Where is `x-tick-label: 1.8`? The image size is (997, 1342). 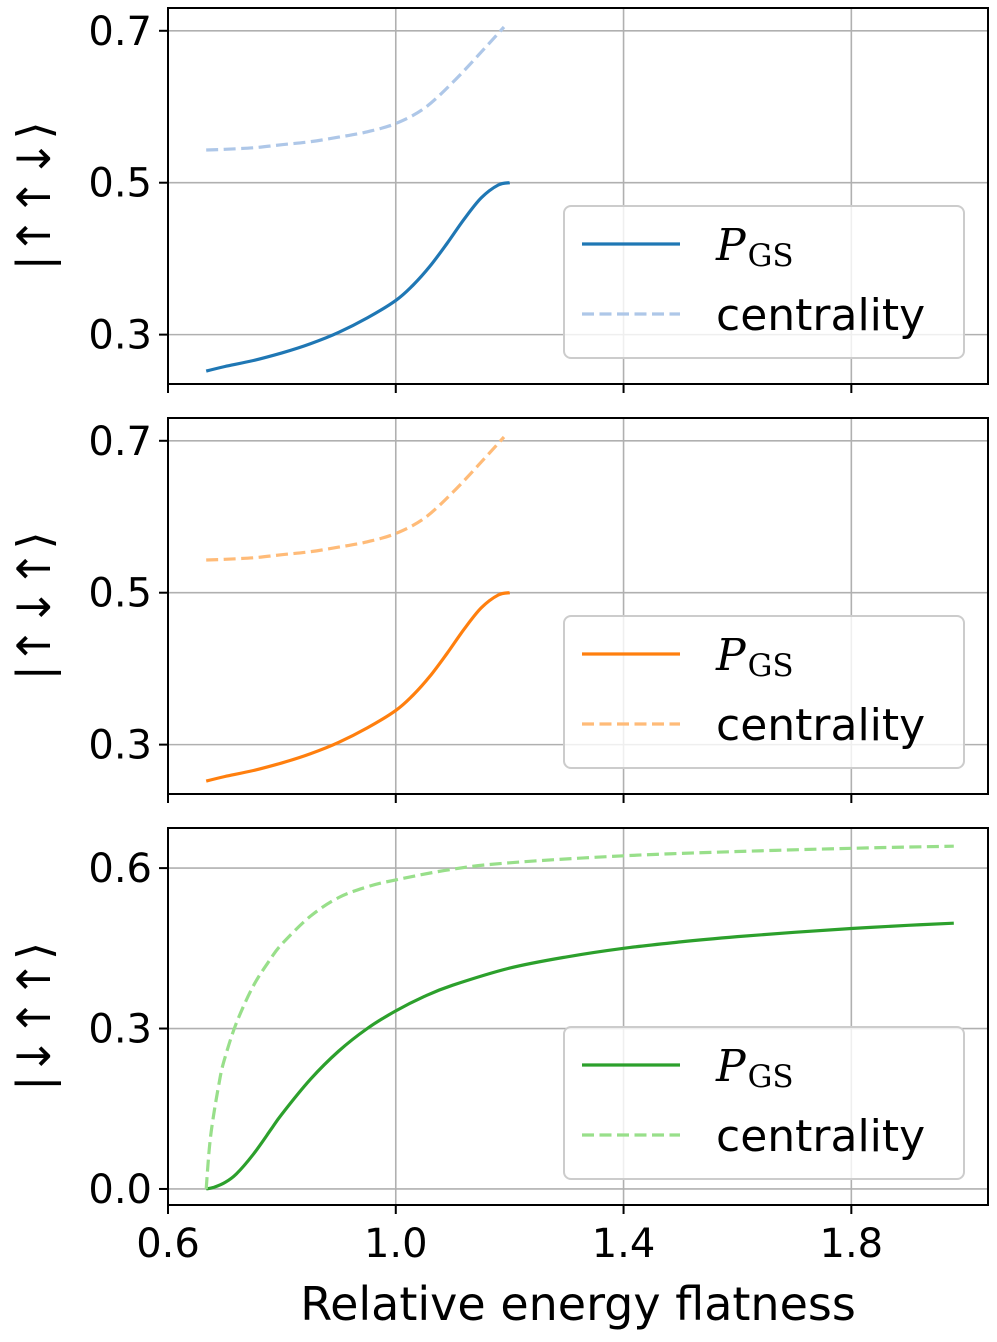 x-tick-label: 1.8 is located at coordinates (852, 1244).